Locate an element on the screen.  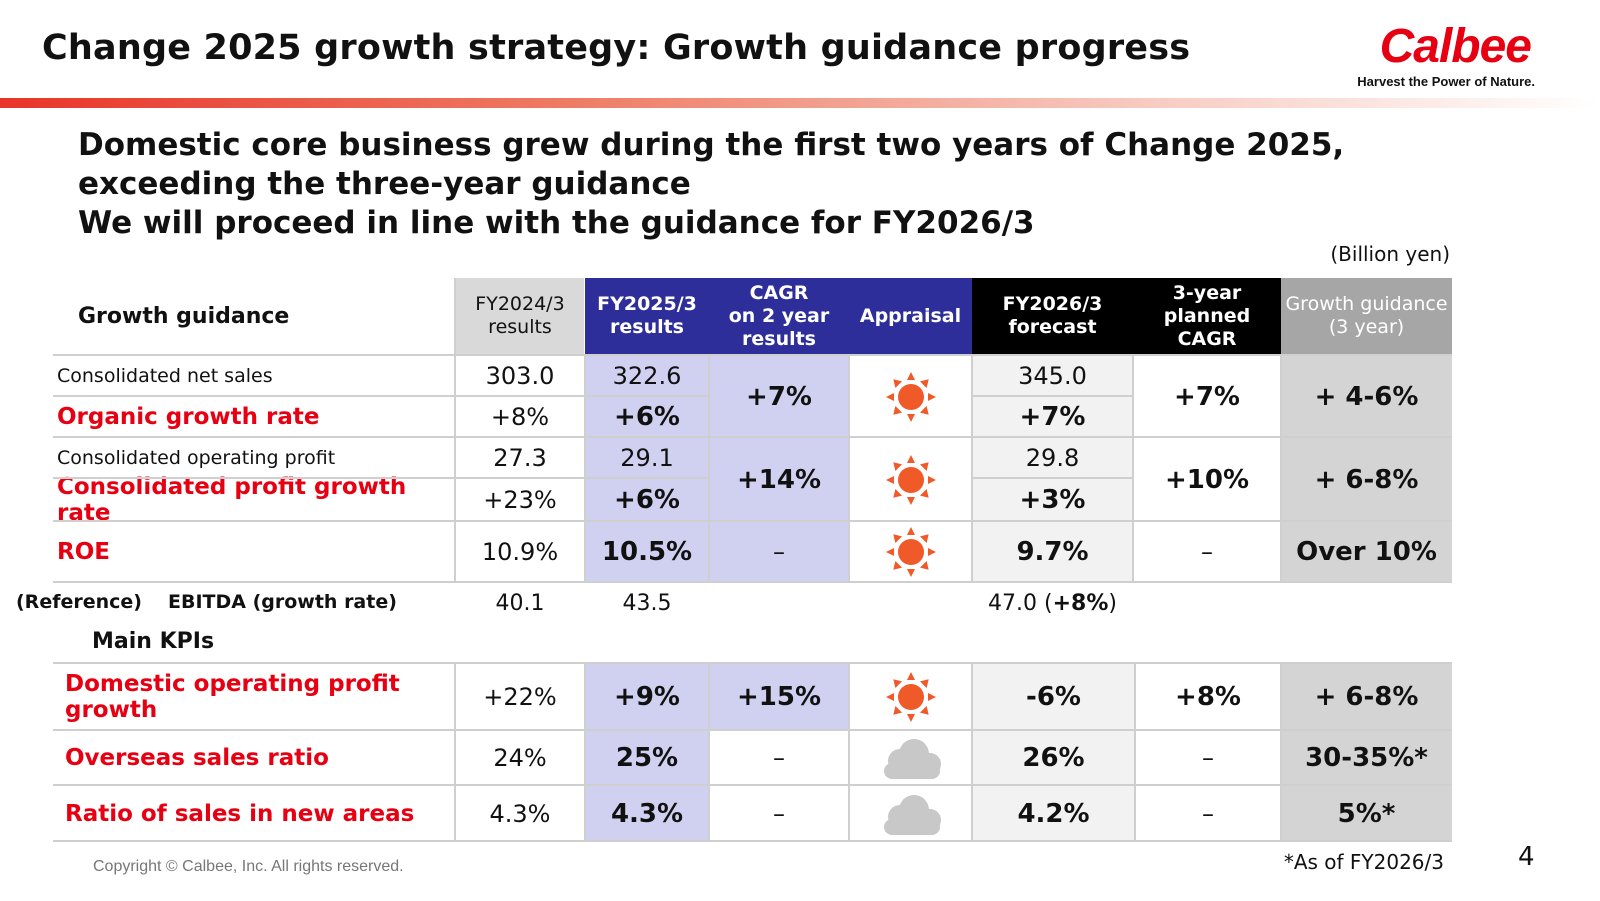
col-header-cagr-line2: on 2 year is located at coordinates (779, 315).